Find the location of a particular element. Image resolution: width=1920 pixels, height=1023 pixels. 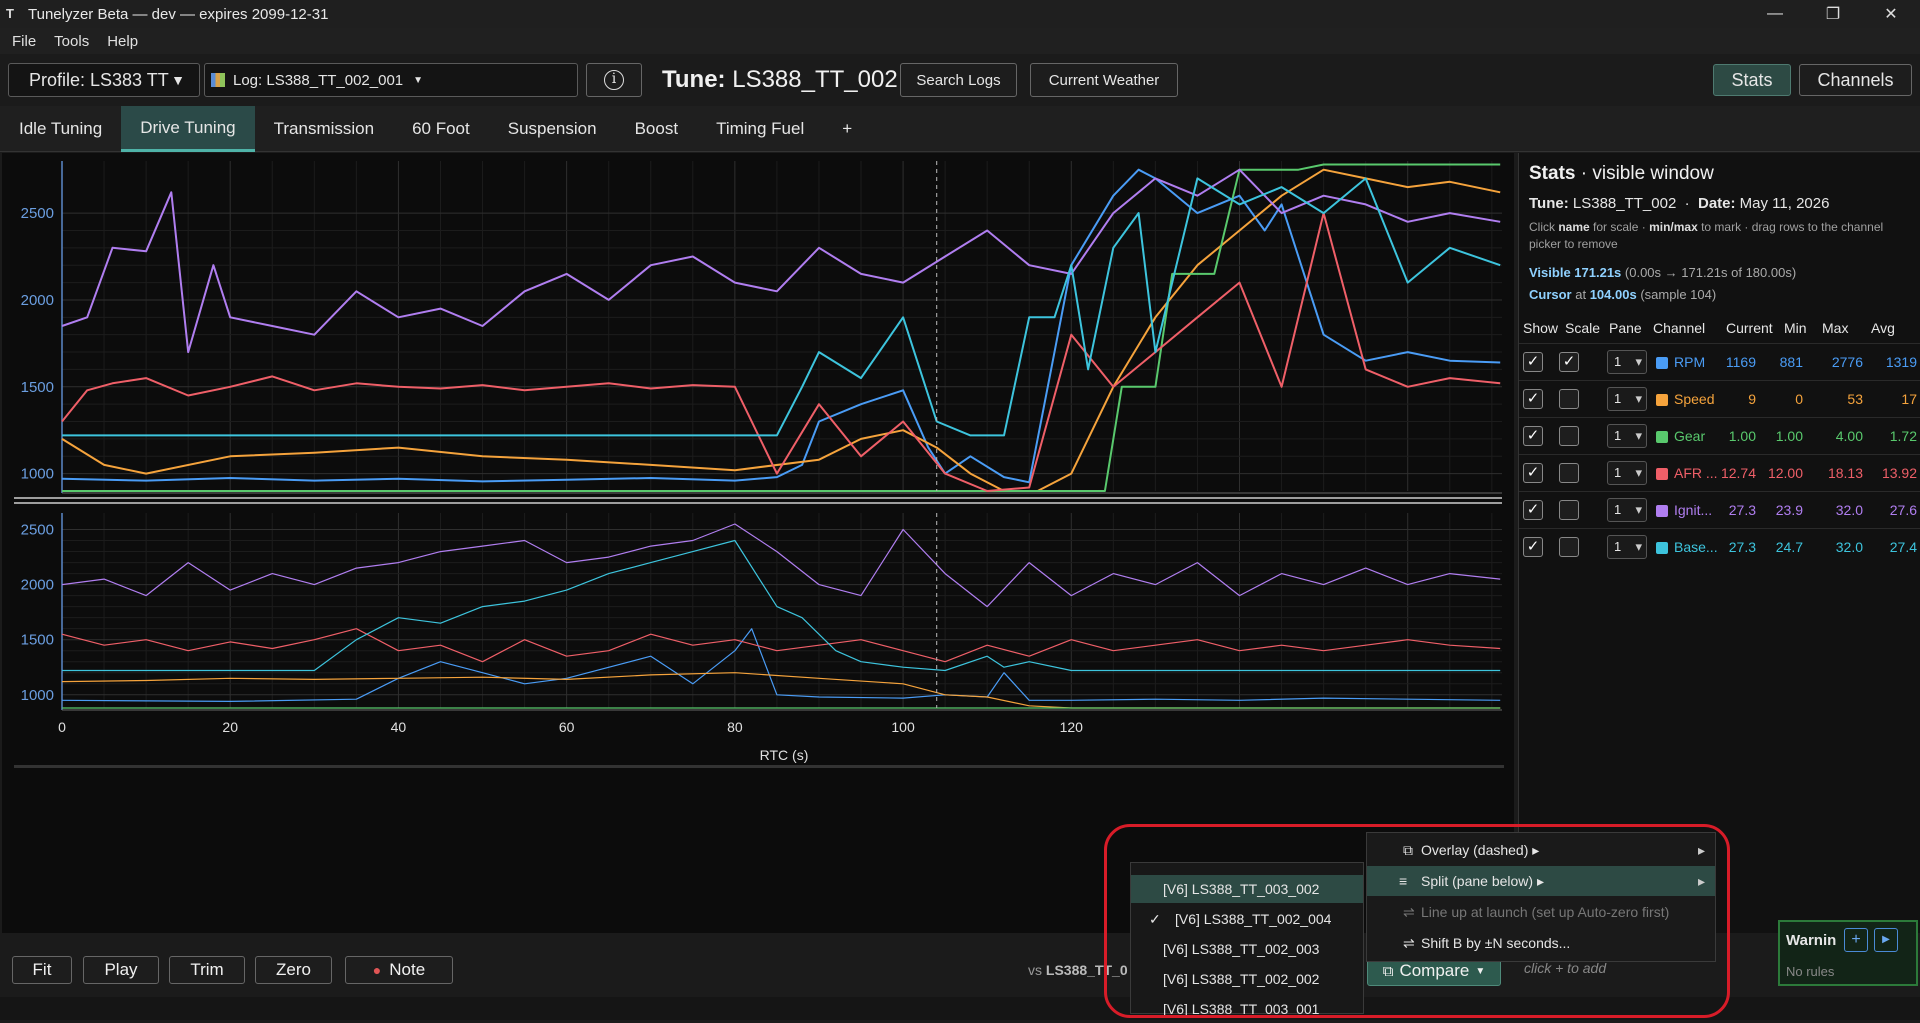

maximize-button: ❐ is located at coordinates (1833, 14).